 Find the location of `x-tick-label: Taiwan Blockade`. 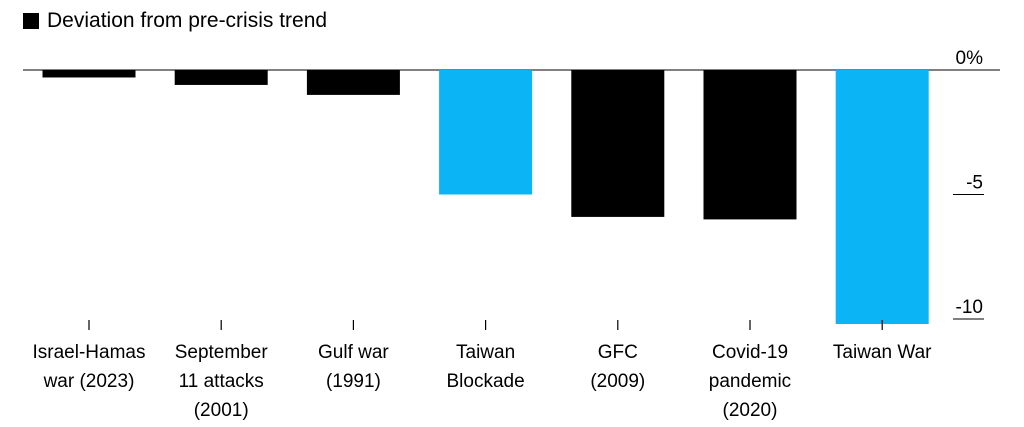

x-tick-label: Taiwan Blockade is located at coordinates (486, 367).